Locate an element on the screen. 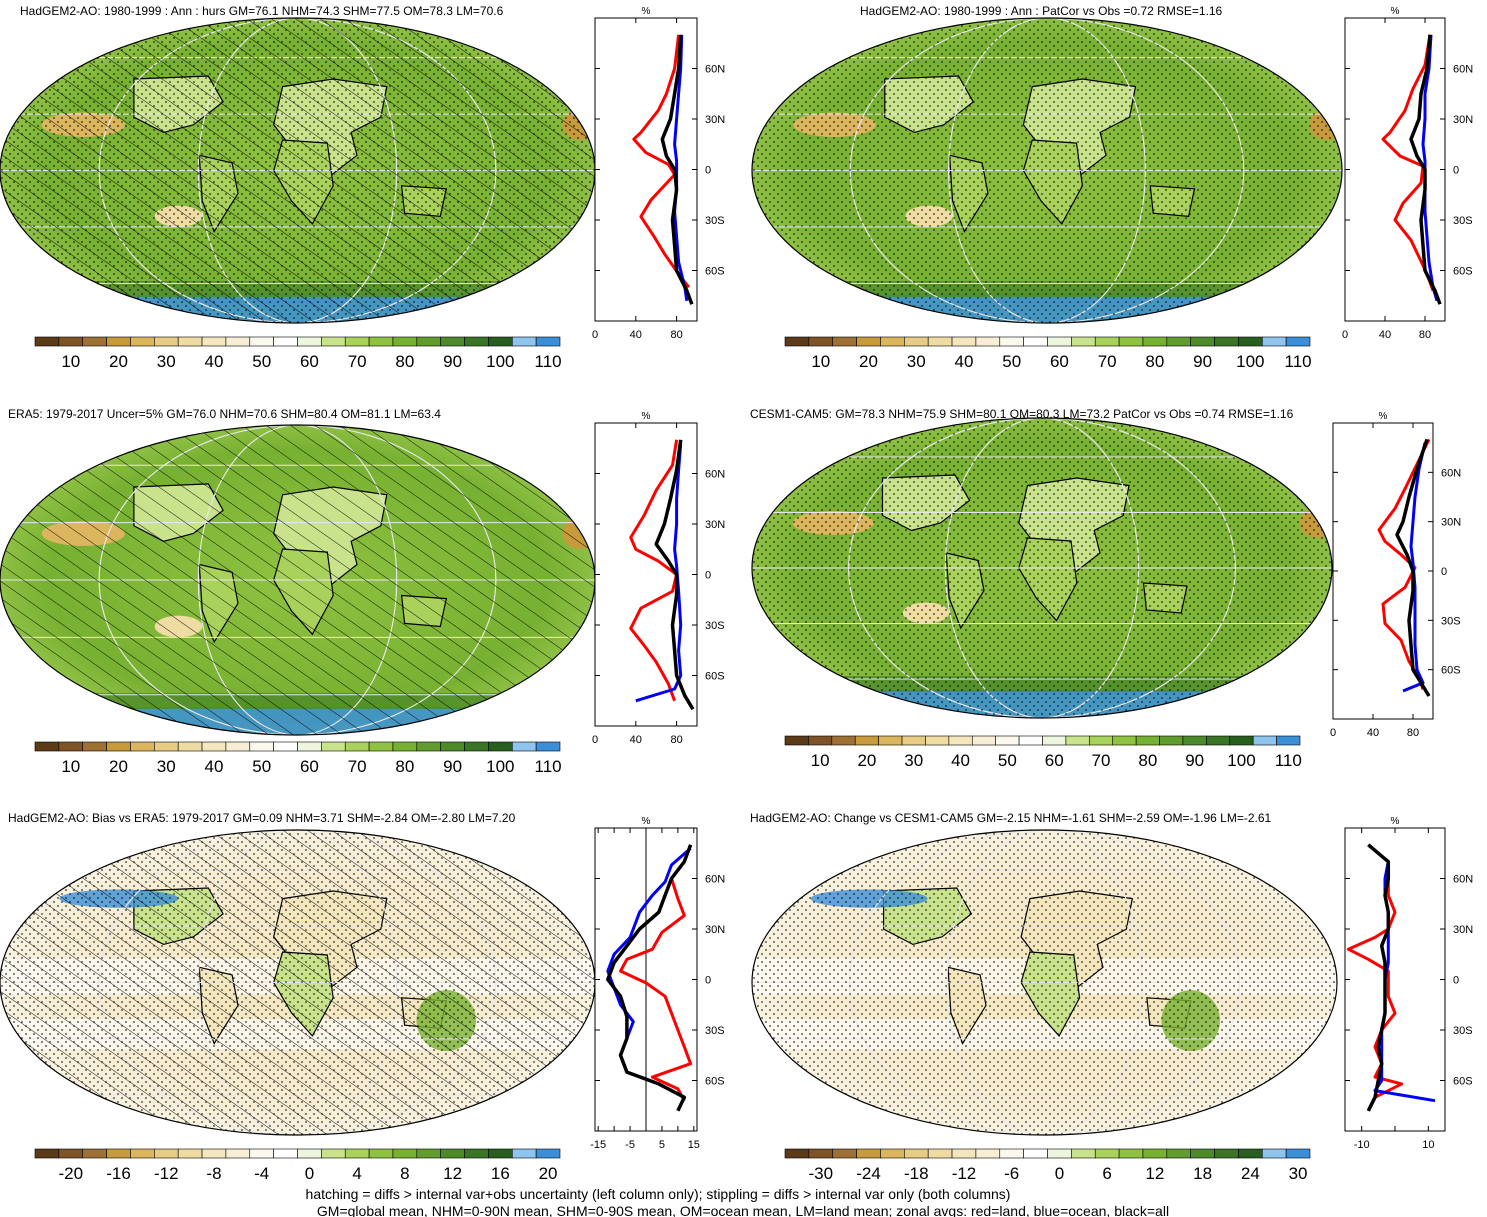 This screenshot has width=1487, height=1217. map-cesm-mean is located at coordinates (1042, 568).